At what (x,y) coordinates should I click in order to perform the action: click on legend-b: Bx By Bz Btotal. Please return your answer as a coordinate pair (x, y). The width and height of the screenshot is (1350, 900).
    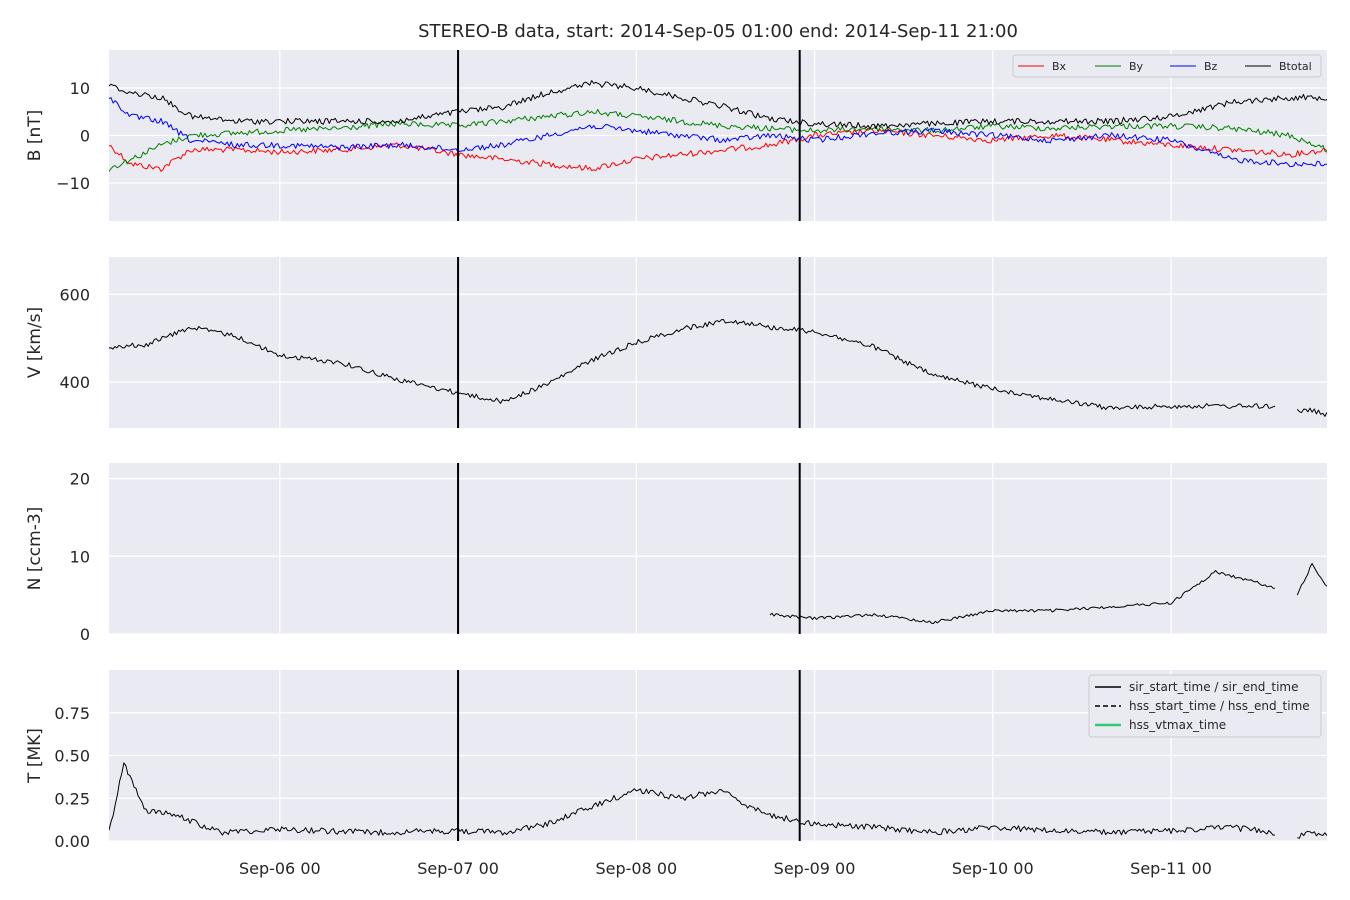
    Looking at the image, I should click on (1167, 66).